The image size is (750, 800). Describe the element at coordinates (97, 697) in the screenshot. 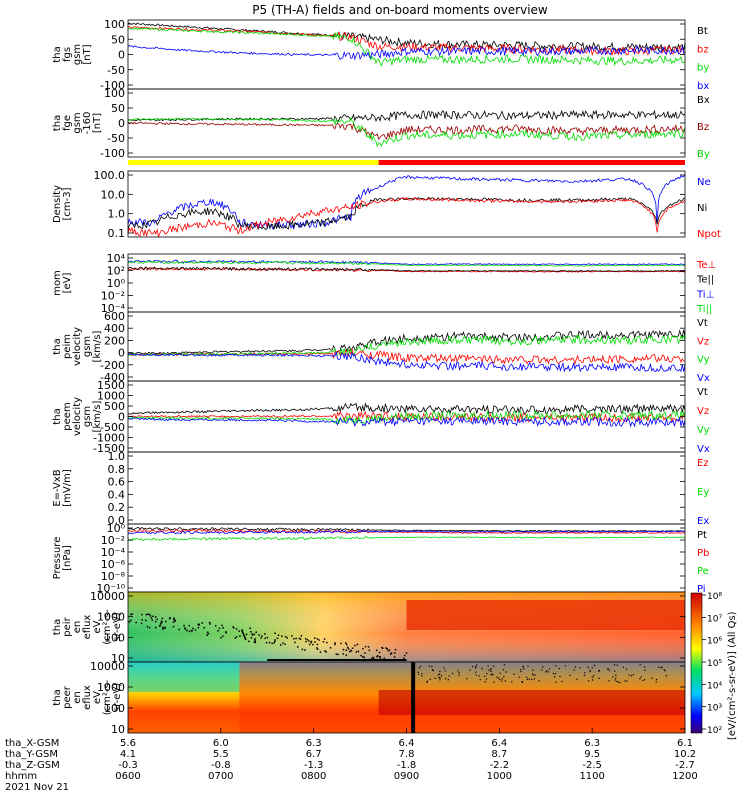

I see `y-axis-label: eV` at that location.